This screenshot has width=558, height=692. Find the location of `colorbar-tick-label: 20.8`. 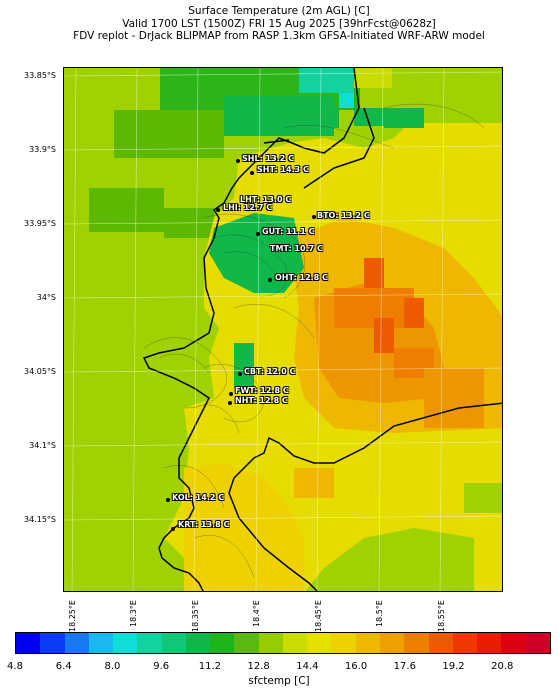

colorbar-tick-label: 20.8 is located at coordinates (502, 666).